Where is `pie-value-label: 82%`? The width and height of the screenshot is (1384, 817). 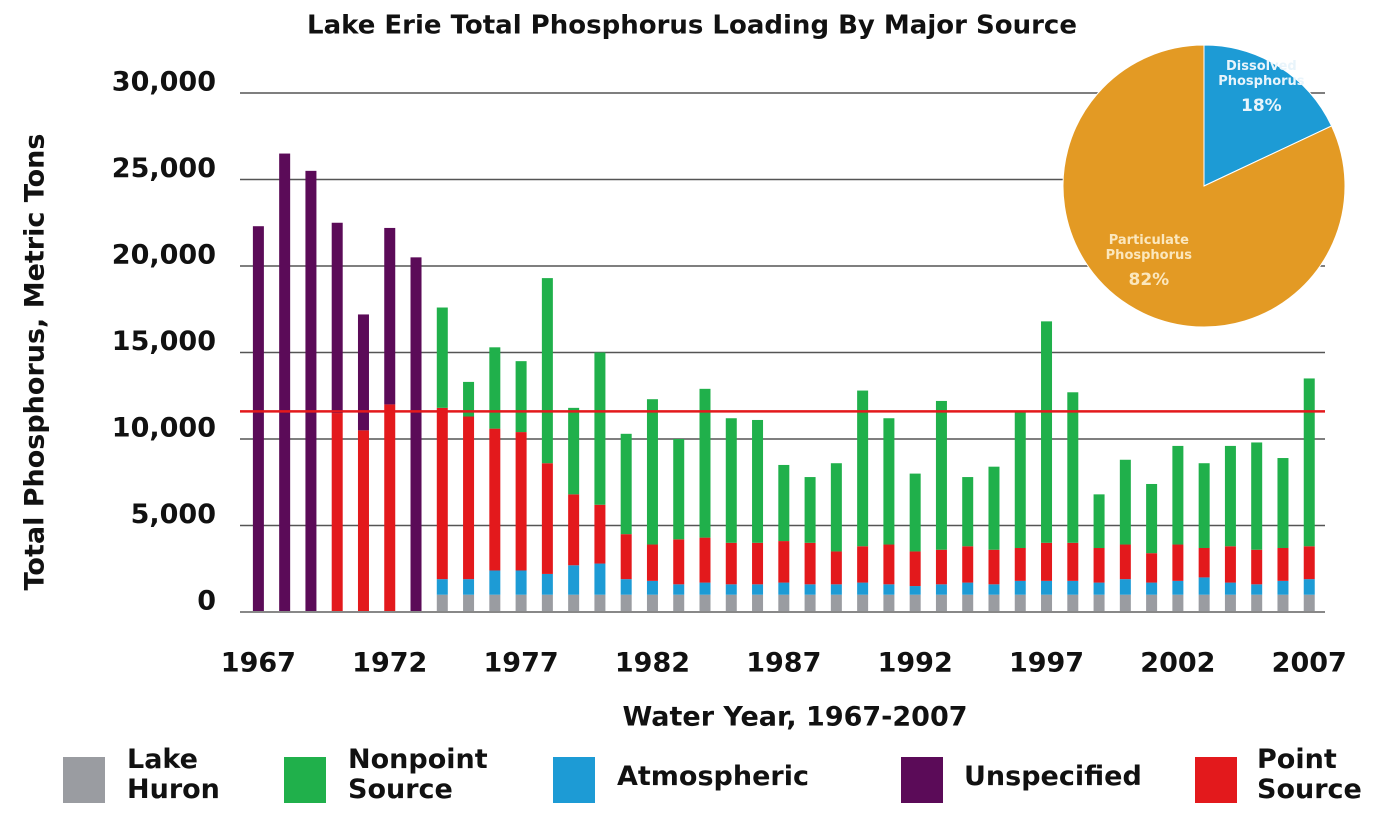 pie-value-label: 82% is located at coordinates (1149, 280).